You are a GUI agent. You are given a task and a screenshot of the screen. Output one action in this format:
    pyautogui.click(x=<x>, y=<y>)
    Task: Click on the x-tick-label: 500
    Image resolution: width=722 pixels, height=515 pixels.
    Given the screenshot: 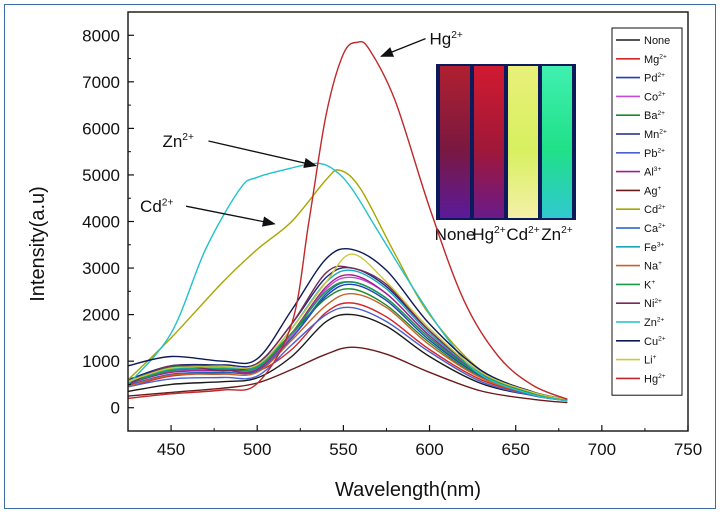 What is the action you would take?
    pyautogui.click(x=257, y=449)
    